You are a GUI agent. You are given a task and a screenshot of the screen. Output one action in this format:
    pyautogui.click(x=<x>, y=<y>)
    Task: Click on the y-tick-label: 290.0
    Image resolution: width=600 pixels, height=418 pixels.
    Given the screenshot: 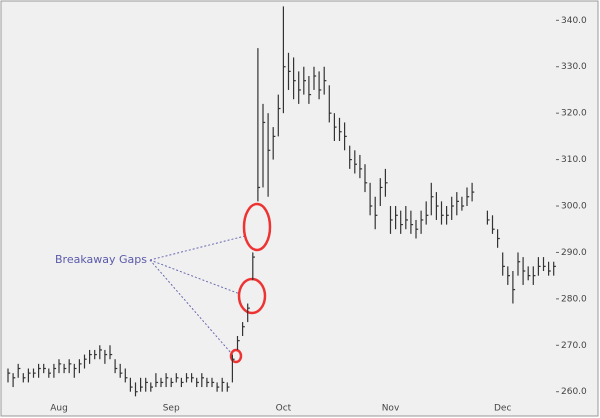 What is the action you would take?
    pyautogui.click(x=574, y=253)
    